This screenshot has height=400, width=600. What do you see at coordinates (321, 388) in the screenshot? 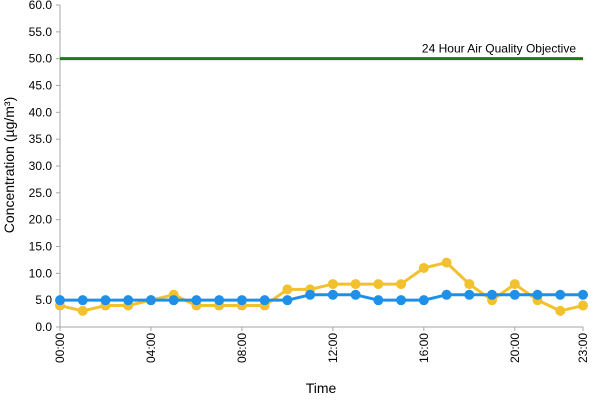
I see `x-axis-title: Time` at bounding box center [321, 388].